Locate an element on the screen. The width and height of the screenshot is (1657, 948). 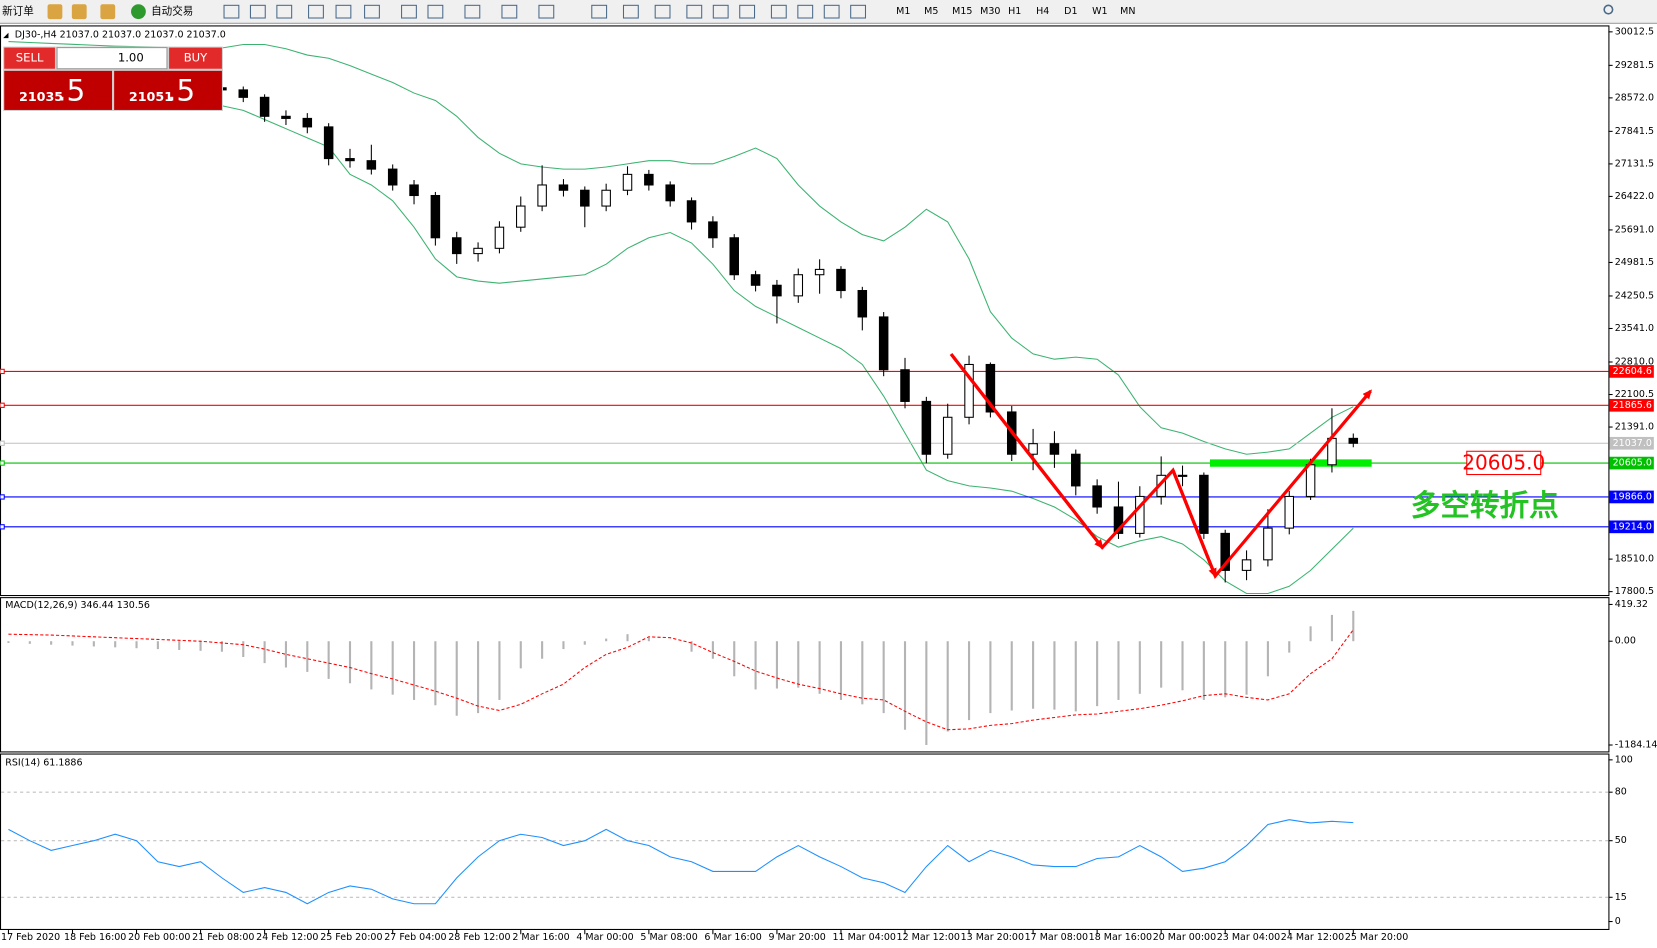
timeframe-button: H4 is located at coordinates (1042, 11).